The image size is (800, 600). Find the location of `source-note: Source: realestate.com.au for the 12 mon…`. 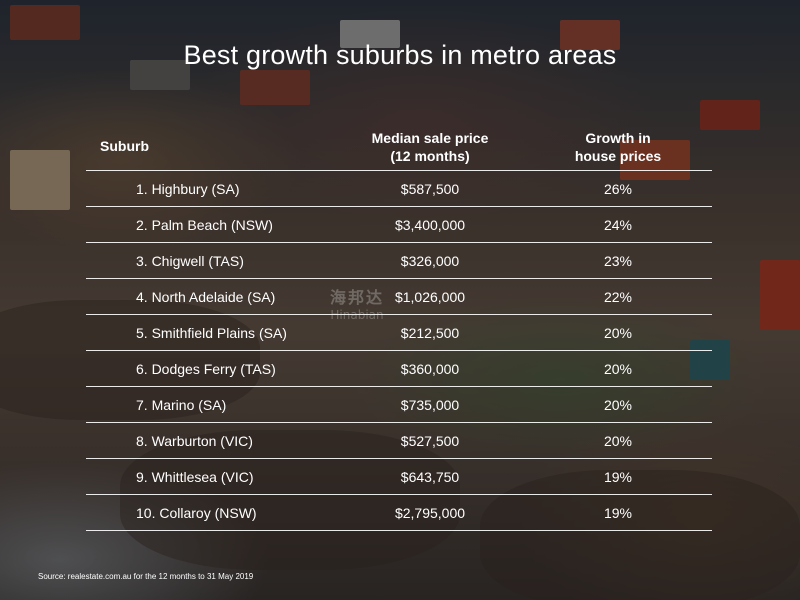

source-note: Source: realestate.com.au for the 12 mon… is located at coordinates (146, 576).